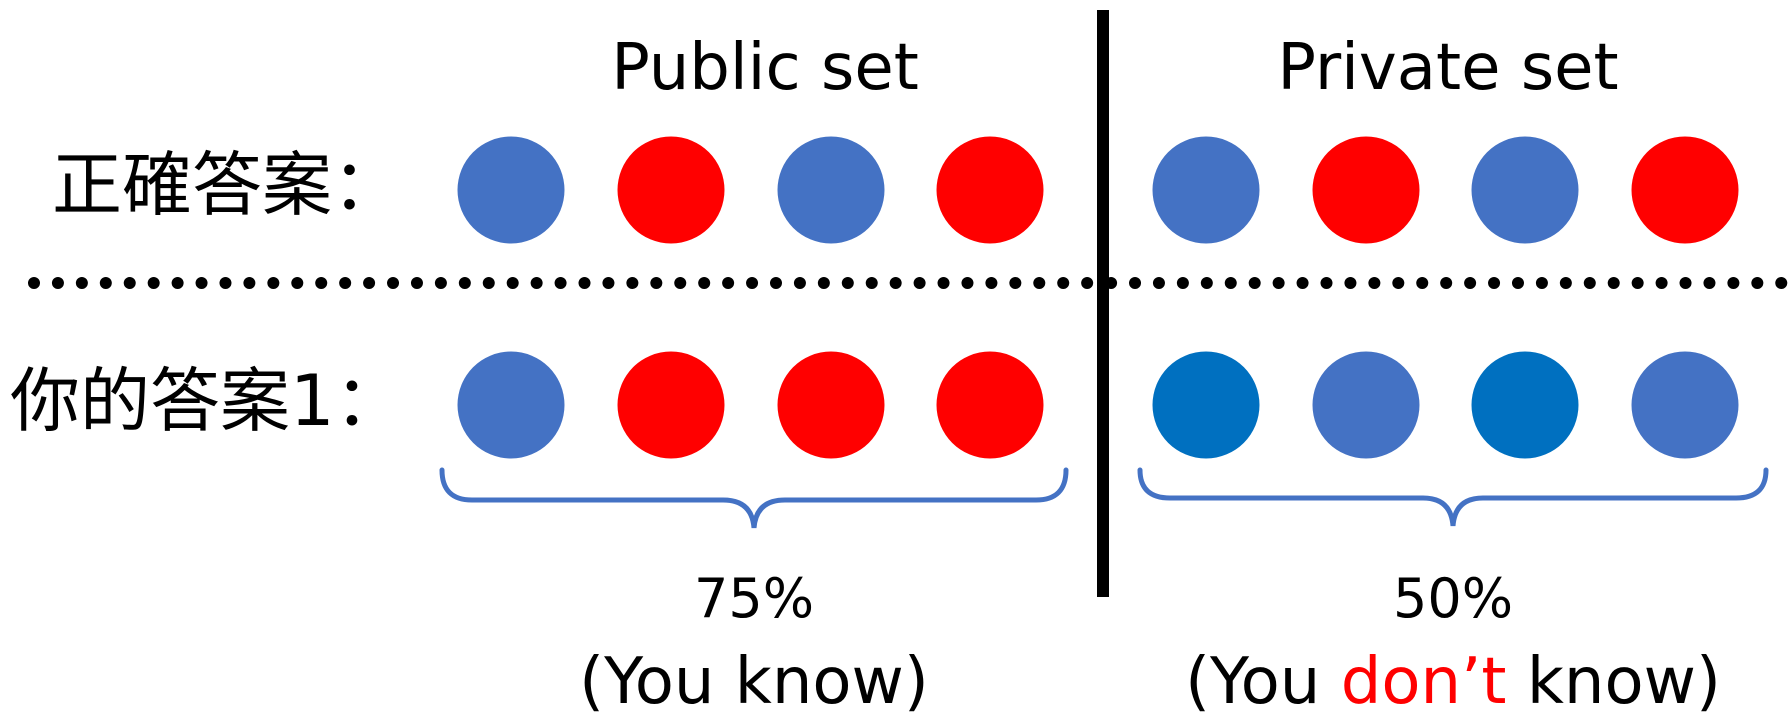  What do you see at coordinates (1423, 682) in the screenshot?
I see `private-note-emphasis: don’t` at bounding box center [1423, 682].